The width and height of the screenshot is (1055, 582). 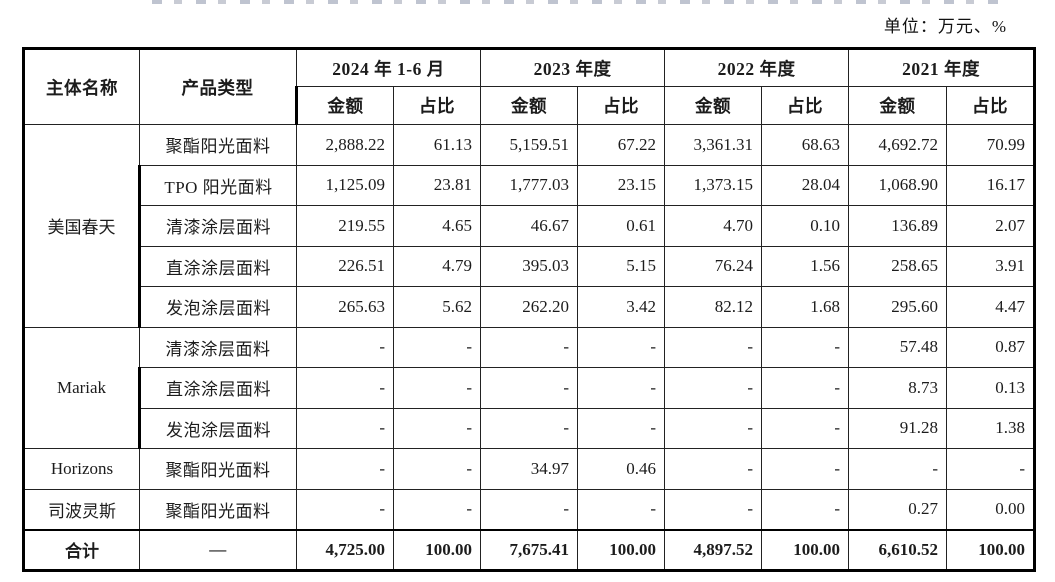 What do you see at coordinates (345, 185) in the screenshot?
I see `value-cell: 1,125.09` at bounding box center [345, 185].